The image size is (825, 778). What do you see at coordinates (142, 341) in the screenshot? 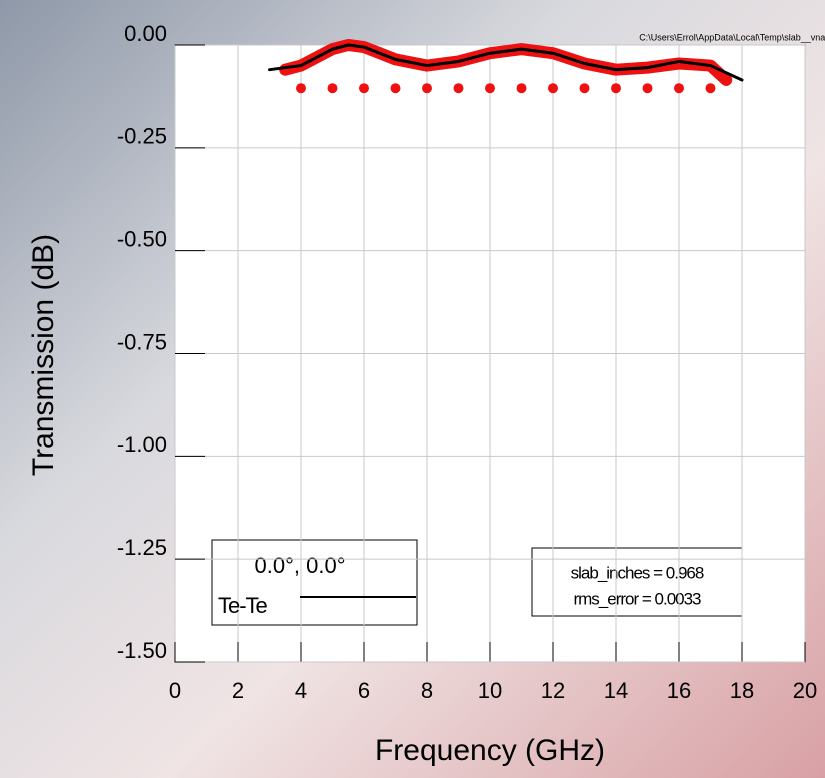
I see `y-tick-label: -0.75` at bounding box center [142, 341].